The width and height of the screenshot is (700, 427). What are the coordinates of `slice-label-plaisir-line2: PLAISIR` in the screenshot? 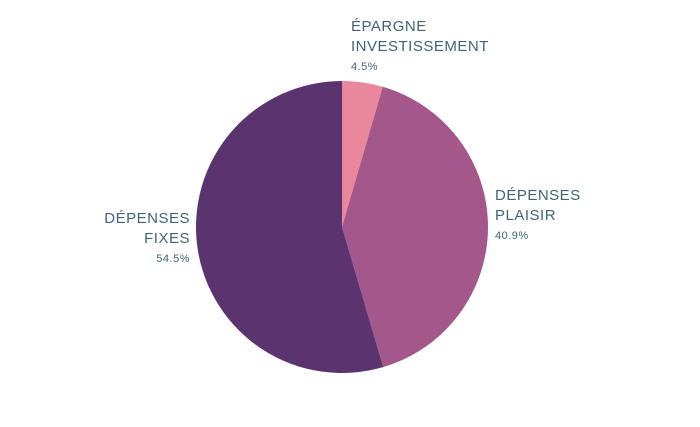 It's located at (526, 215).